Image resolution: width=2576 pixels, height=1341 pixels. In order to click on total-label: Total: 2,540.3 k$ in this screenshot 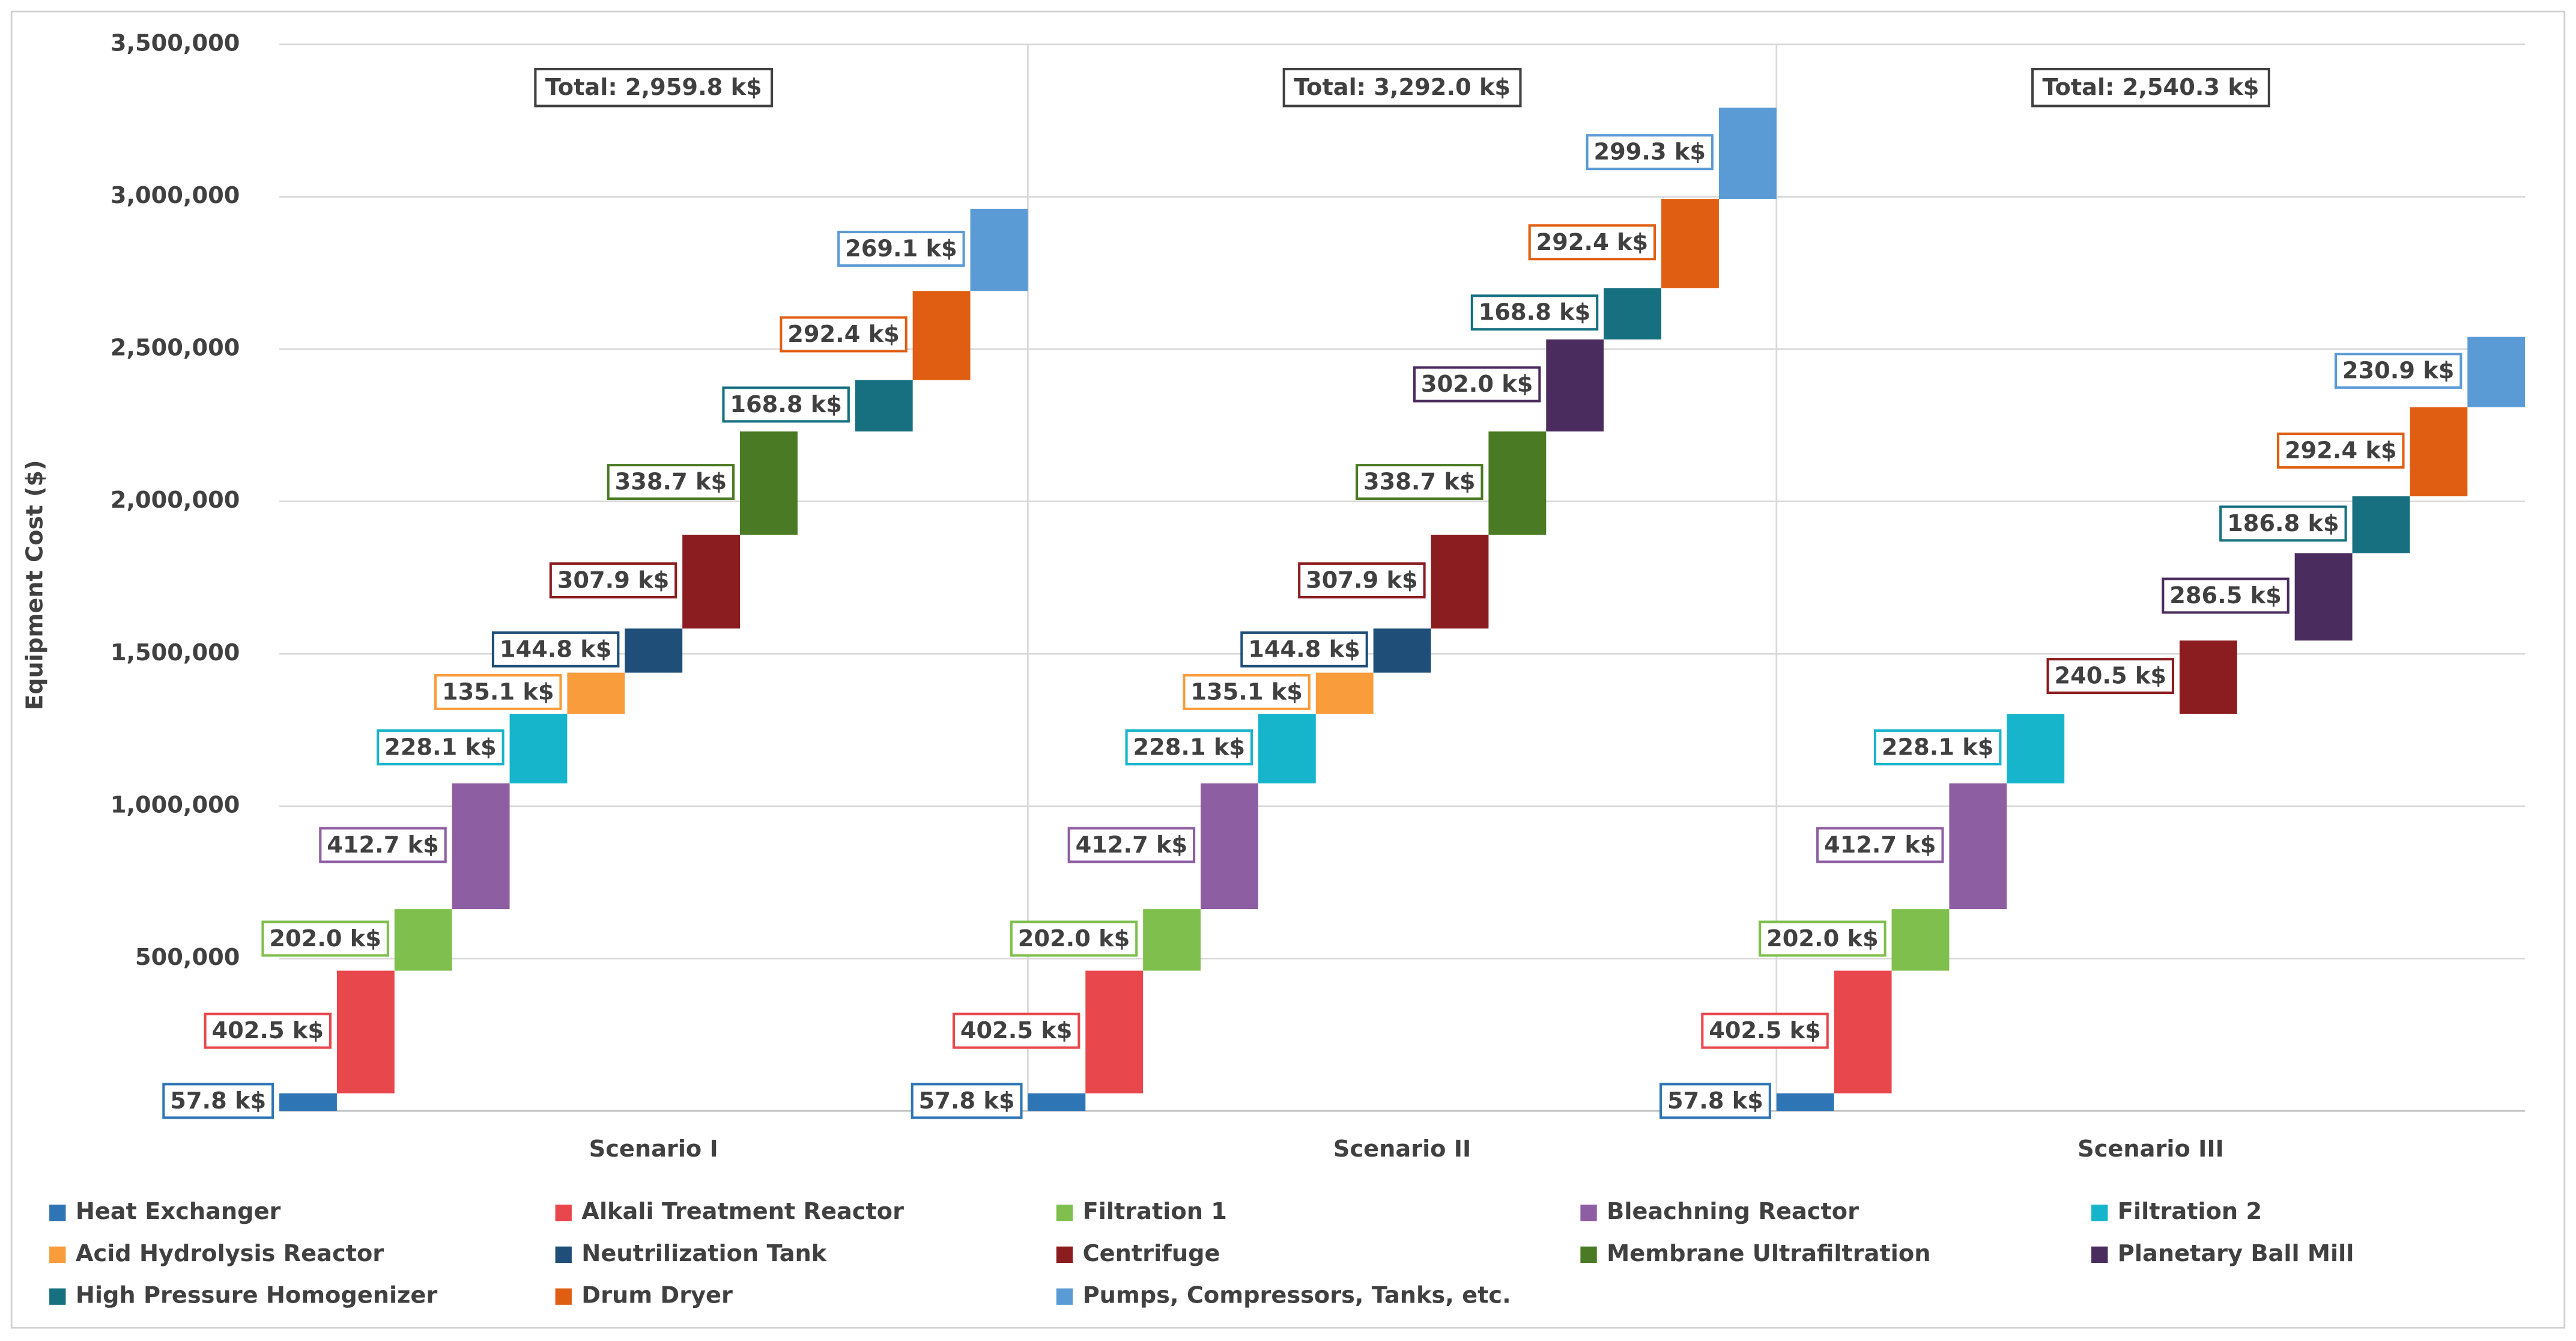, I will do `click(2151, 87)`.